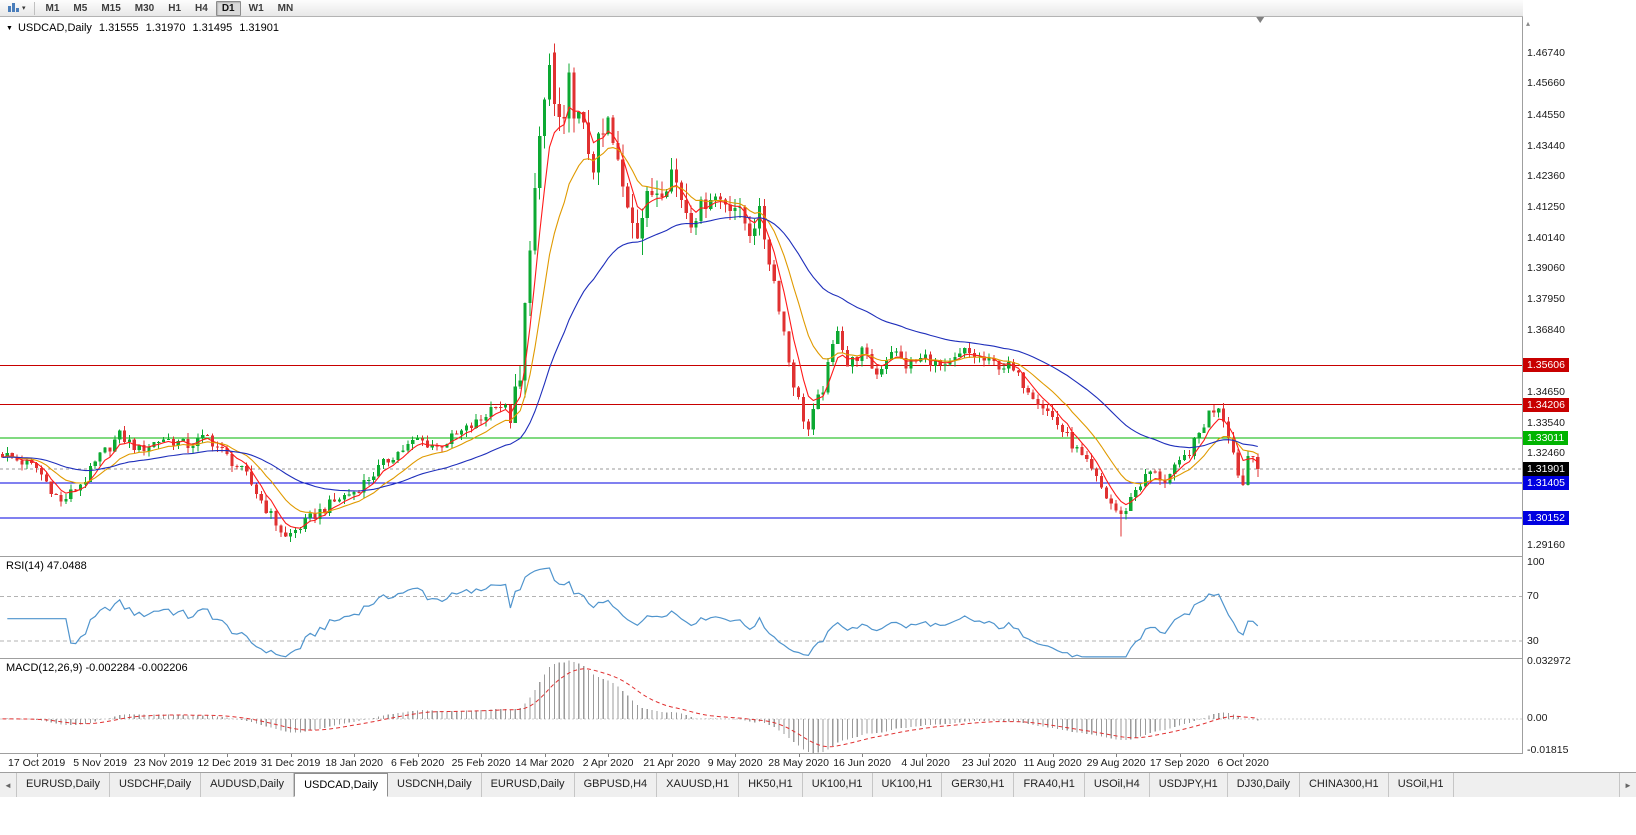 This screenshot has height=835, width=1636. I want to click on chart-tab-hk50-h1: HK50,H1, so click(771, 785).